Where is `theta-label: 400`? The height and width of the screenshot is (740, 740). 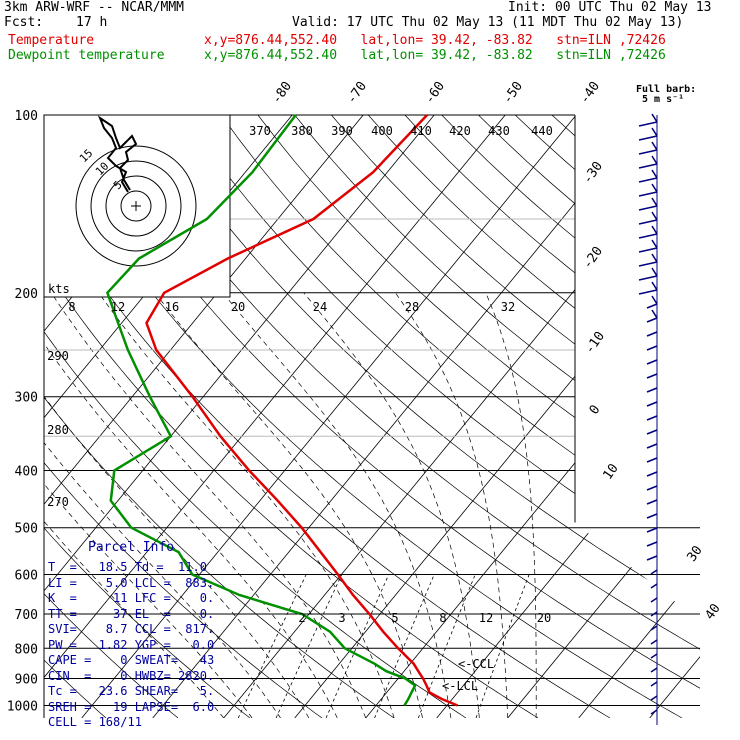
theta-label: 400 is located at coordinates (382, 131).